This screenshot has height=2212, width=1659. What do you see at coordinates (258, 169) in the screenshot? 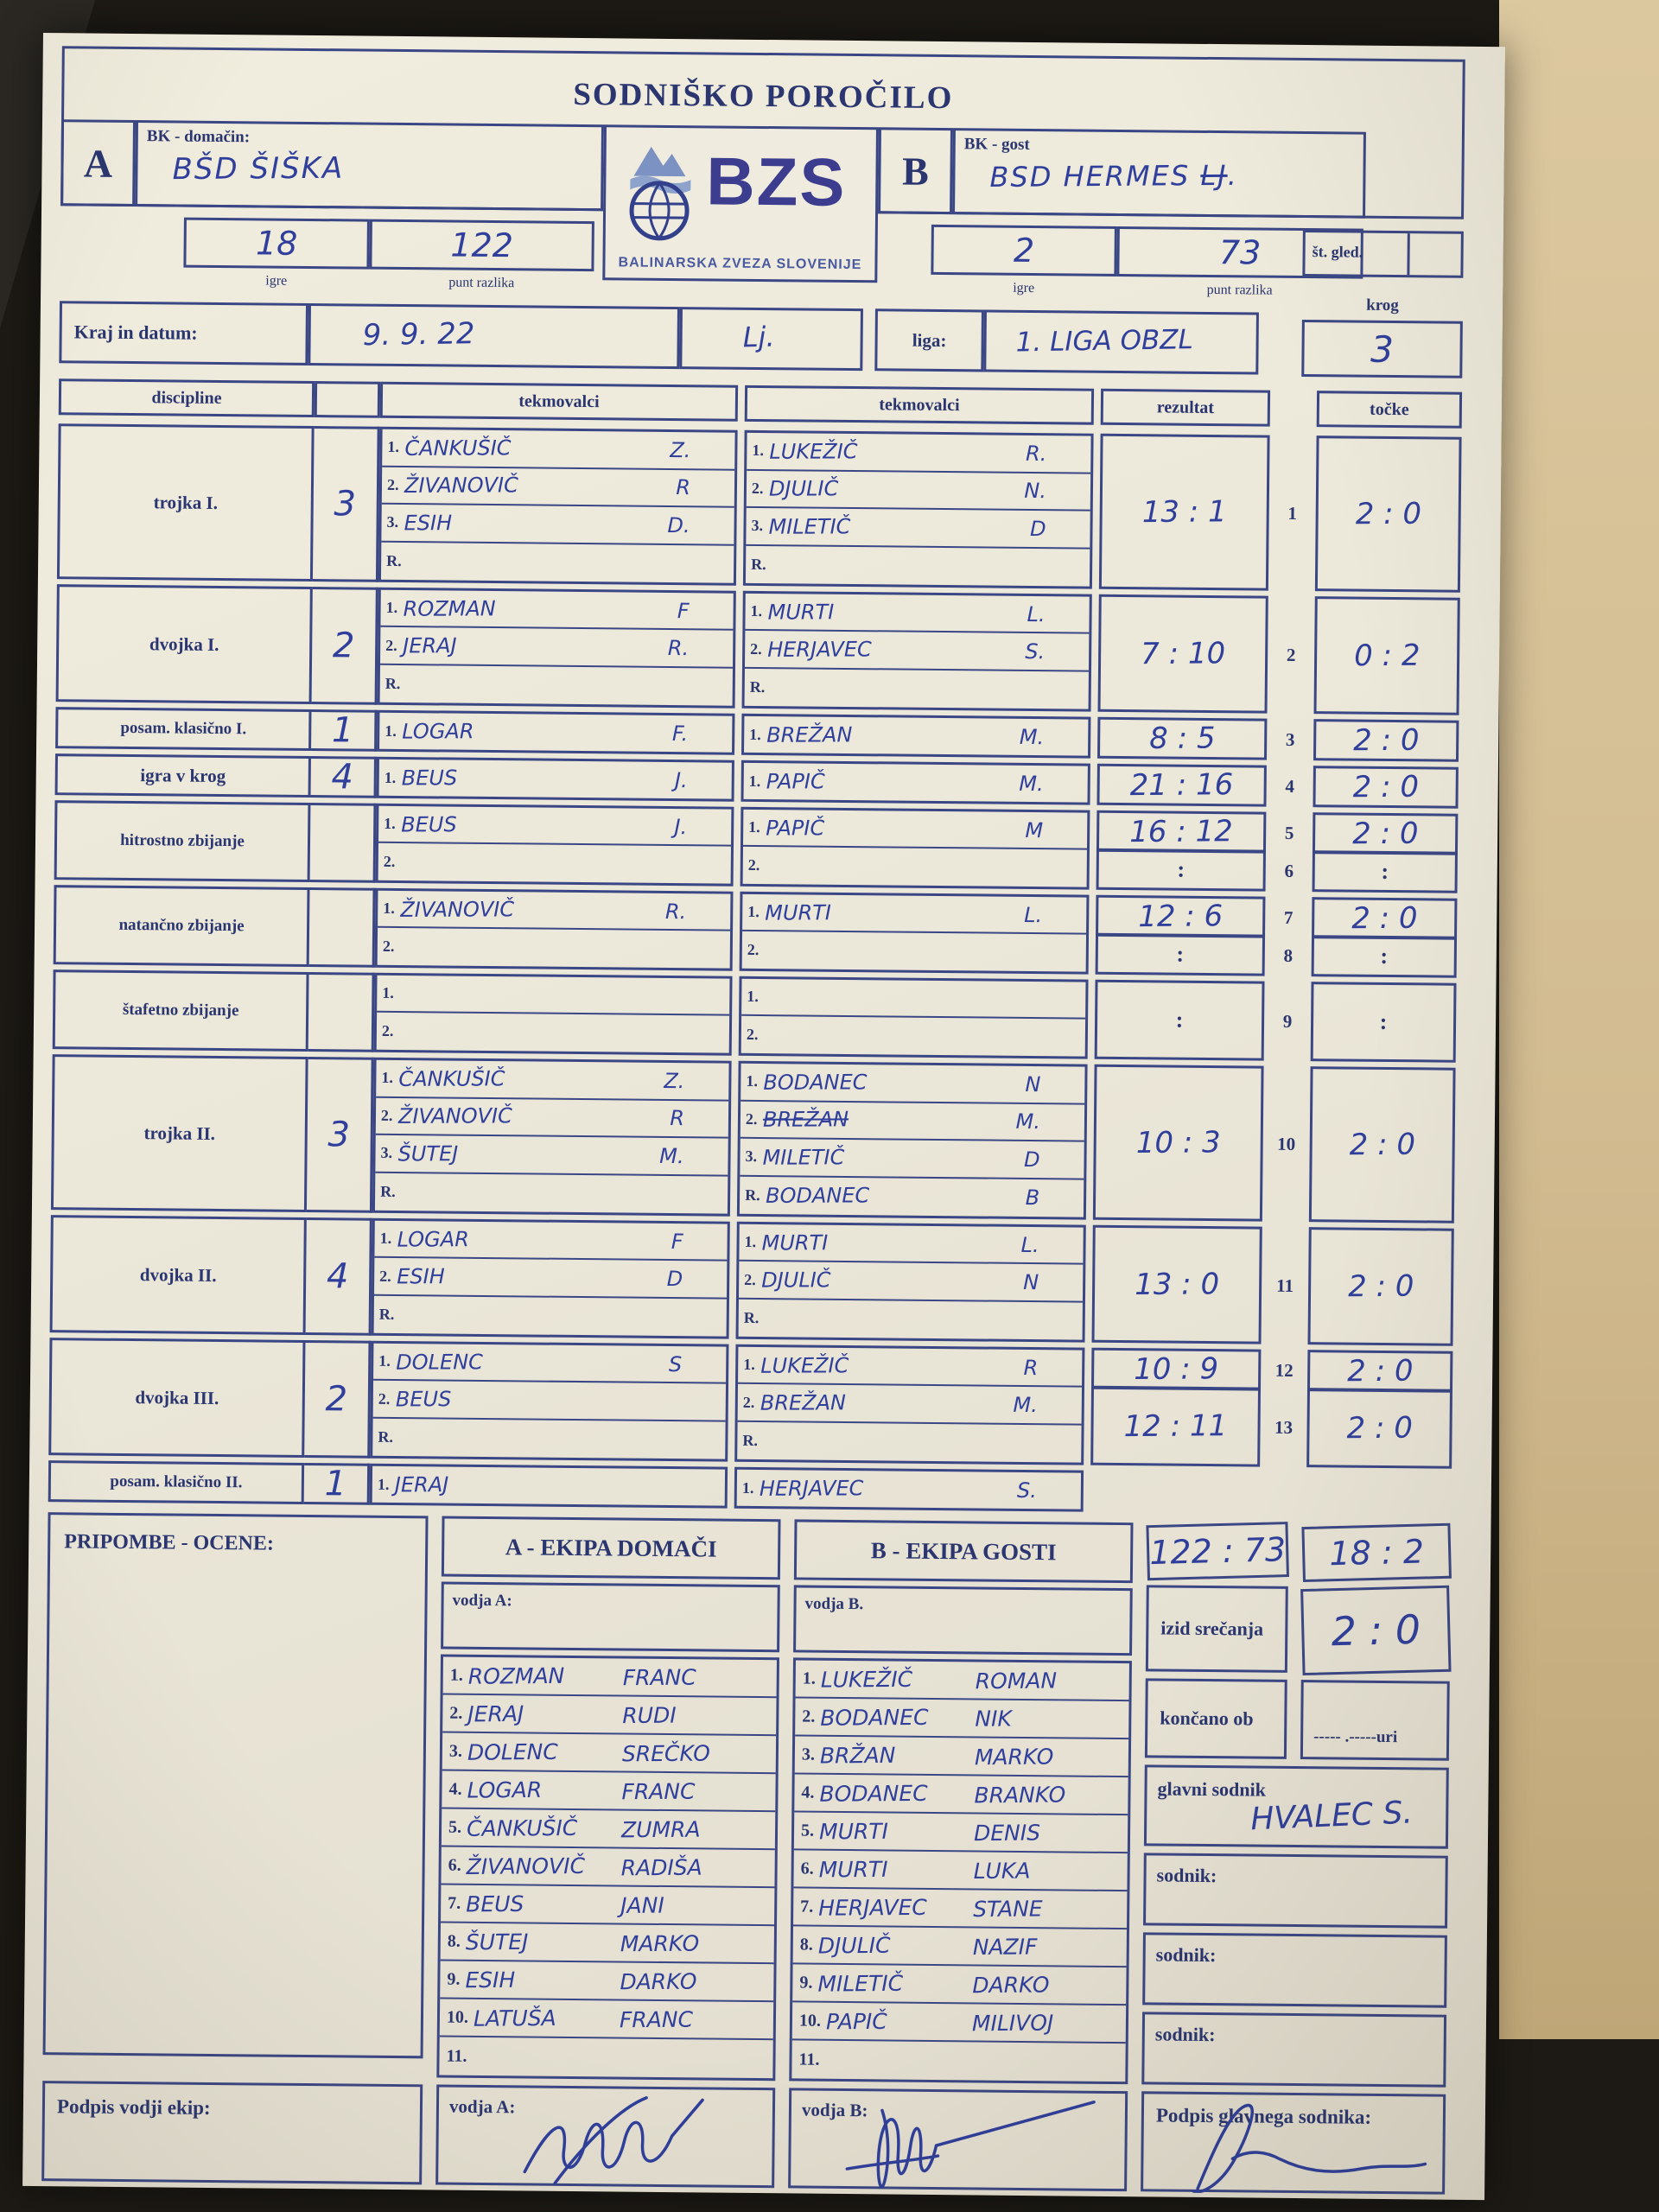
I see `team-a-club-name: BŠD ŠIŠKA` at bounding box center [258, 169].